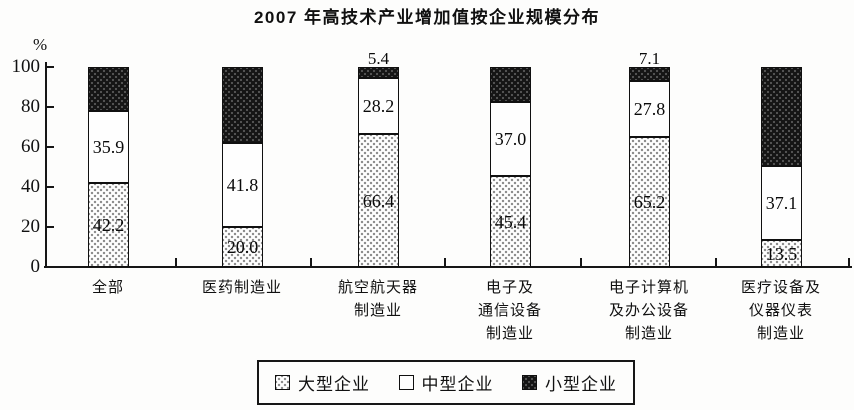  What do you see at coordinates (35, 266) in the screenshot?
I see `y-tick-label-0: 0` at bounding box center [35, 266].